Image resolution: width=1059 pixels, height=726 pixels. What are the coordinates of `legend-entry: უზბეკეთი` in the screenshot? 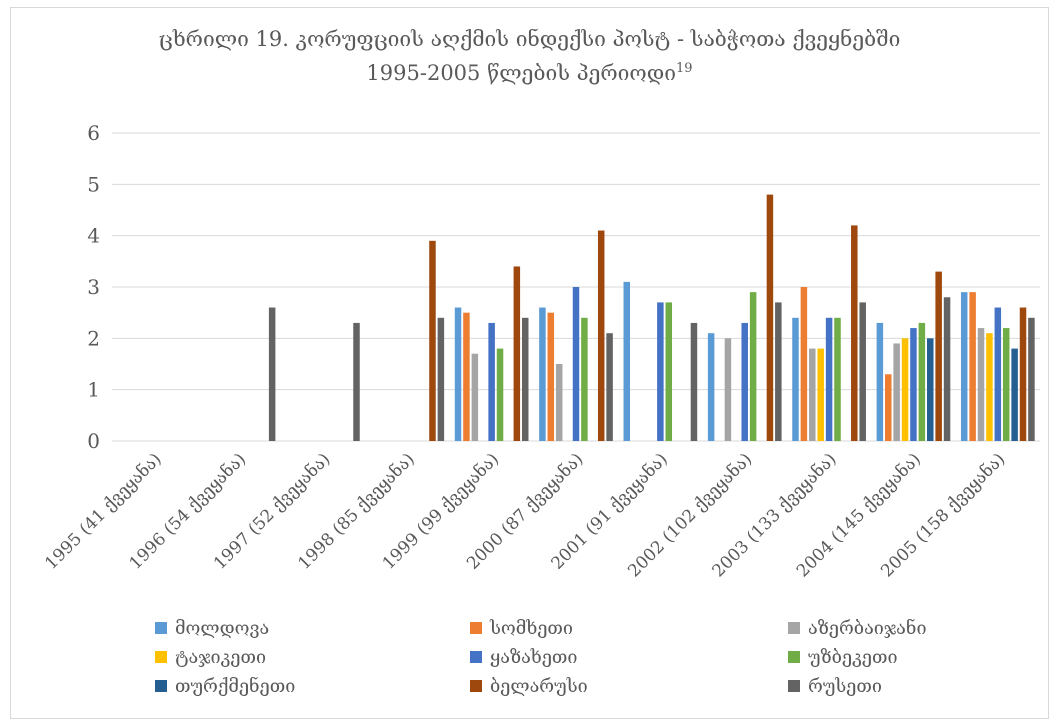 It's located at (843, 657).